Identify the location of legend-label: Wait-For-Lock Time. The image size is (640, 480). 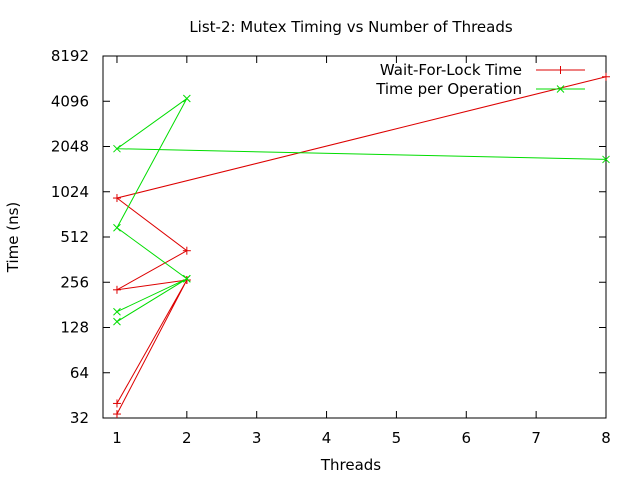
(451, 70).